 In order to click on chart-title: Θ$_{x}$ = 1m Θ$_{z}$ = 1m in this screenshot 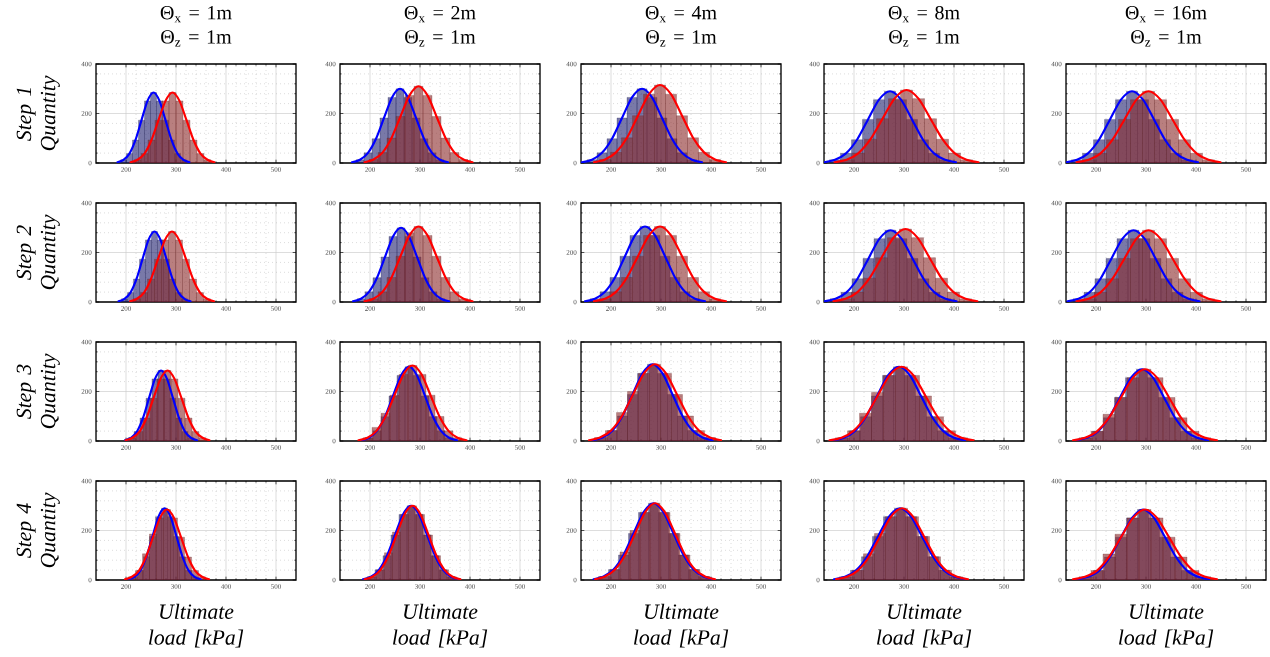, I will do `click(196, 26)`.